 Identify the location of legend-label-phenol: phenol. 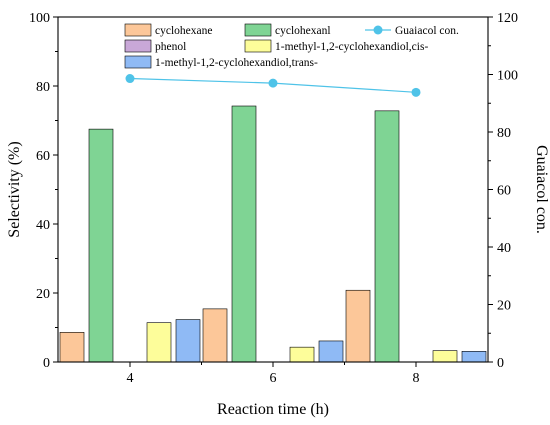
(170, 47).